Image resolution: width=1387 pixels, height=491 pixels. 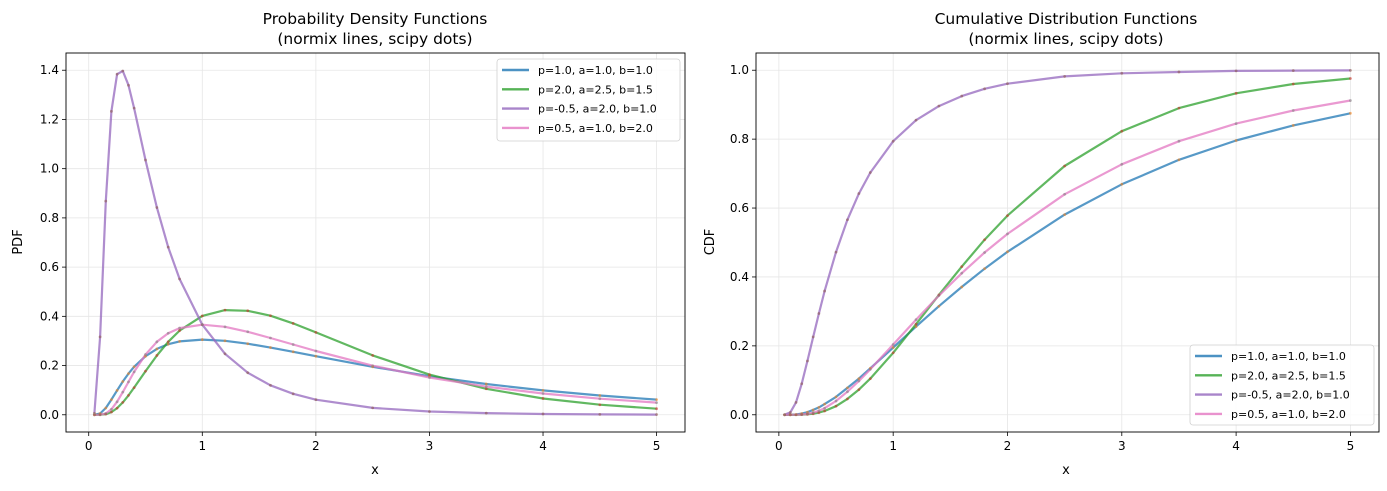 What do you see at coordinates (1066, 19) in the screenshot?
I see `cdf-title: Cumulative Distribution Functions` at bounding box center [1066, 19].